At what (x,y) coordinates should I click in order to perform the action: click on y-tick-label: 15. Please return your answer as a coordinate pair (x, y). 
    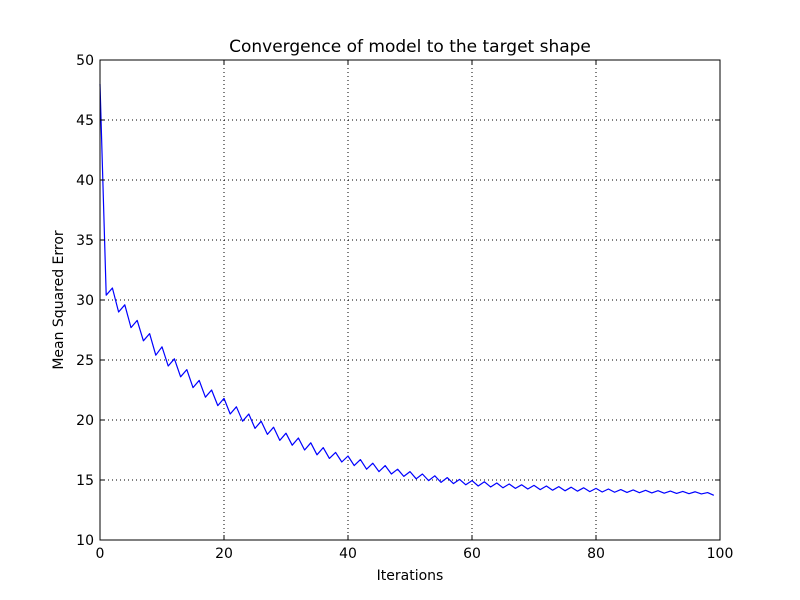
    Looking at the image, I should click on (85, 481).